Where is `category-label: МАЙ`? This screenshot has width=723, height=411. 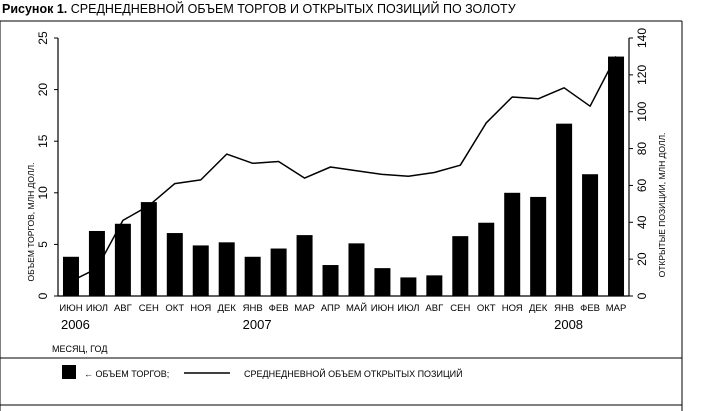
category-label: МАЙ is located at coordinates (356, 308).